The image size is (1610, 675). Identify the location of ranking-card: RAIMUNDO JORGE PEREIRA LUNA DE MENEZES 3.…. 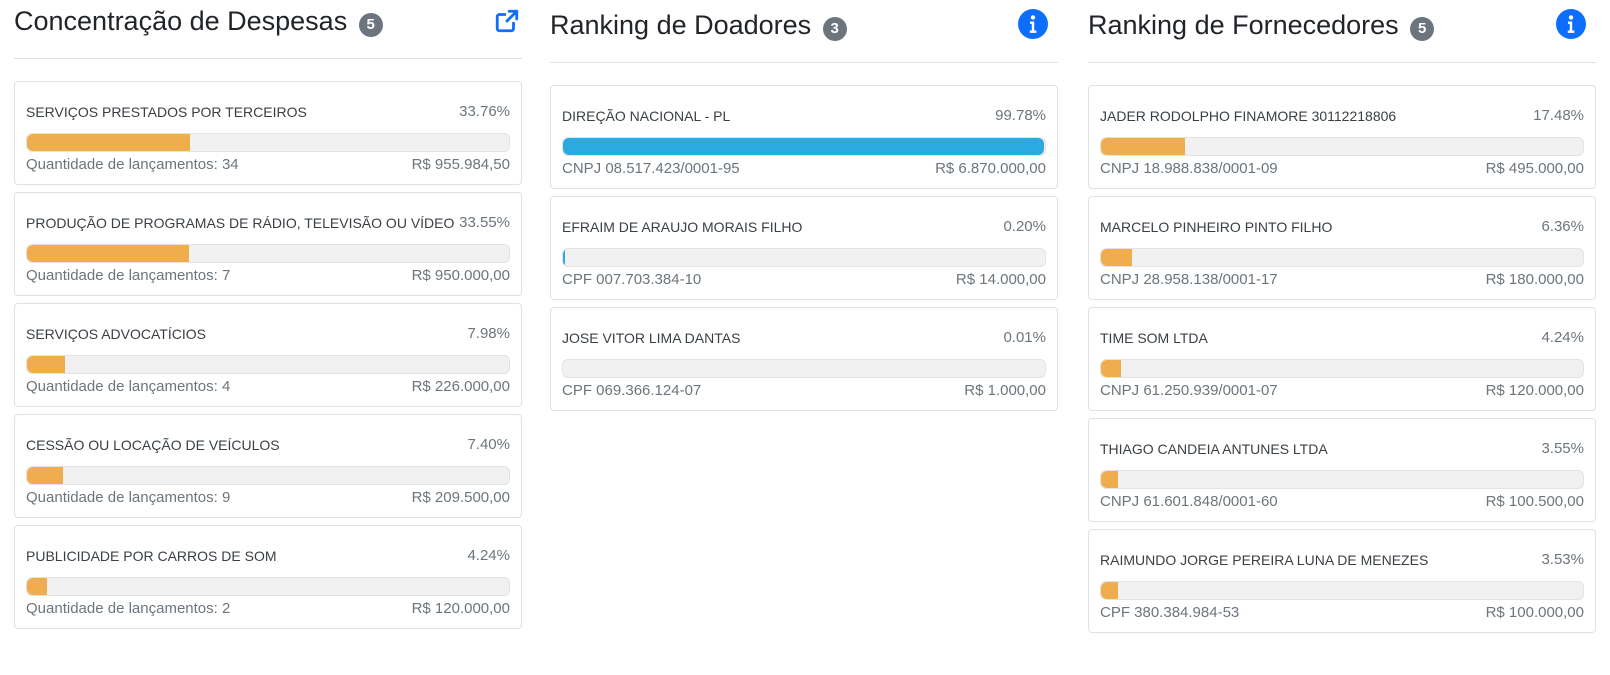
(1342, 581).